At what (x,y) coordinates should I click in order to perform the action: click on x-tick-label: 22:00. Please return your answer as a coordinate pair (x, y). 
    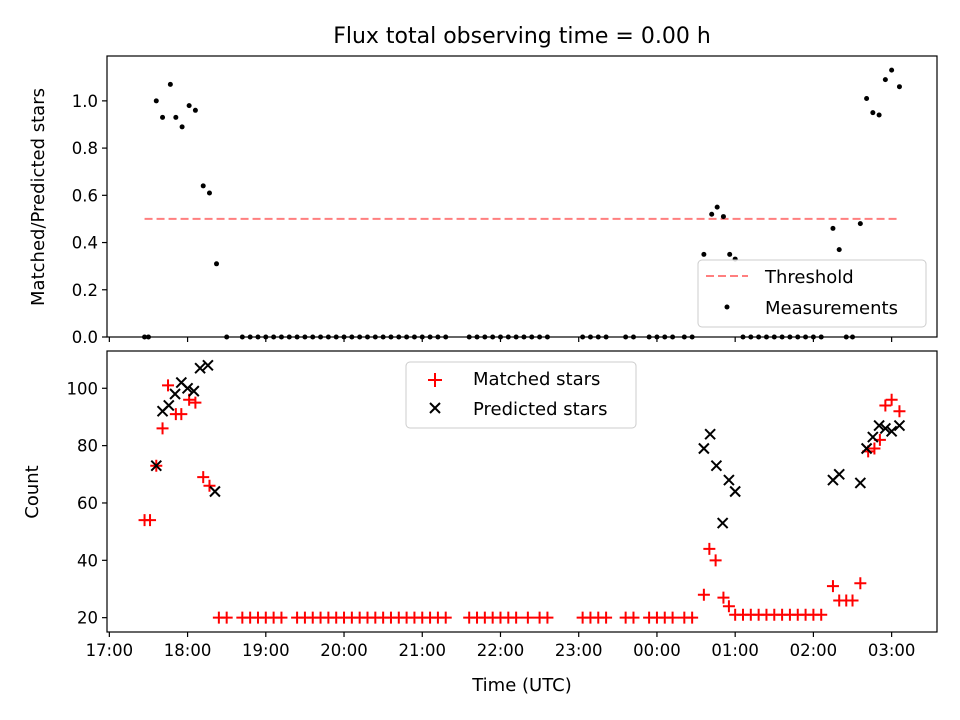
    Looking at the image, I should click on (501, 650).